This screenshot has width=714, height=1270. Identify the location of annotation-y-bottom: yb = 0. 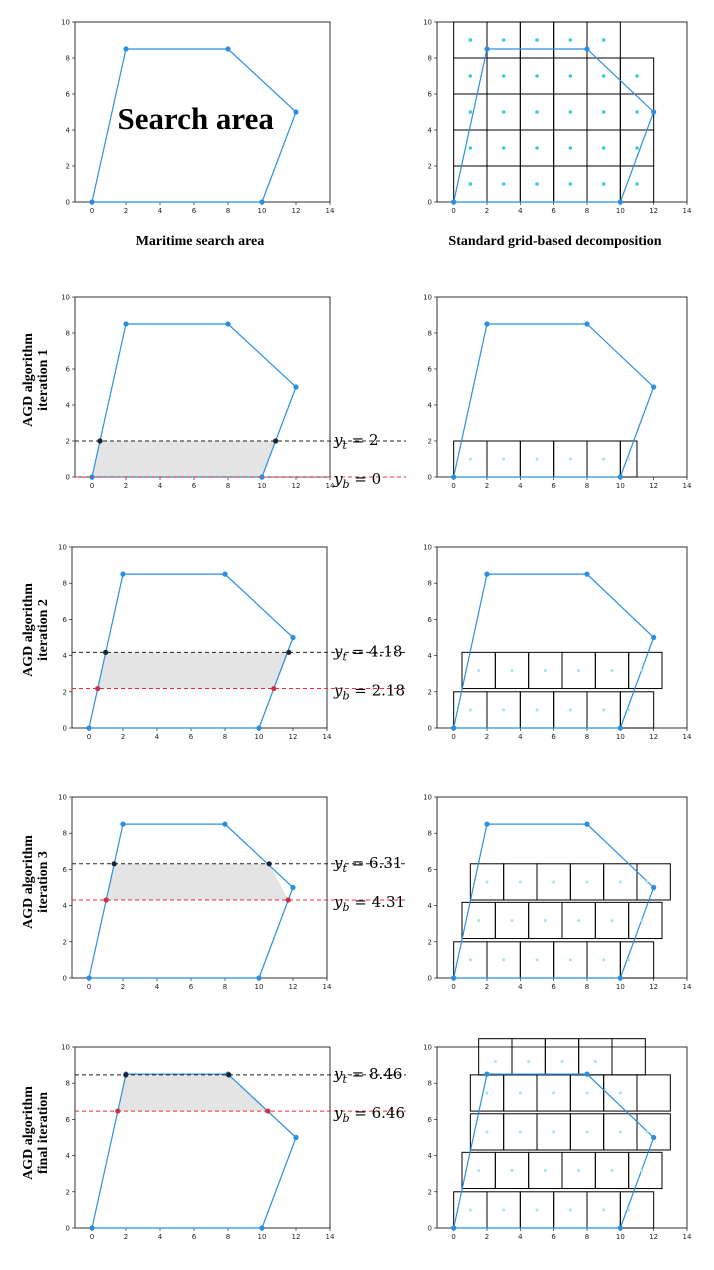
(357, 480).